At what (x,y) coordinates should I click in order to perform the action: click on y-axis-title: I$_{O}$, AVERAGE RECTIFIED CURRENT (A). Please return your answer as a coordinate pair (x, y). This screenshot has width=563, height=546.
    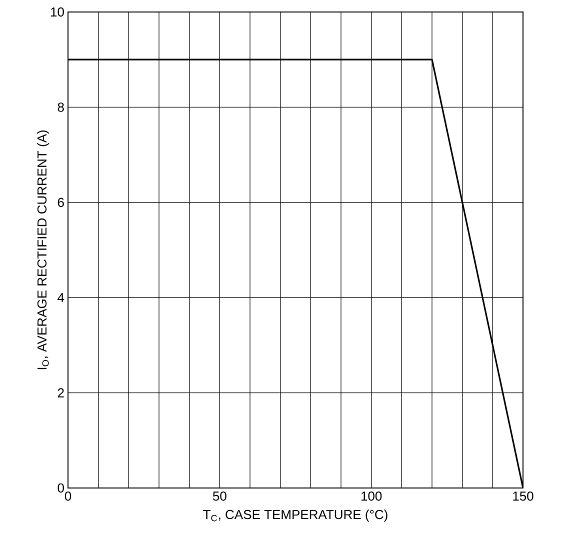
    Looking at the image, I should click on (43, 250).